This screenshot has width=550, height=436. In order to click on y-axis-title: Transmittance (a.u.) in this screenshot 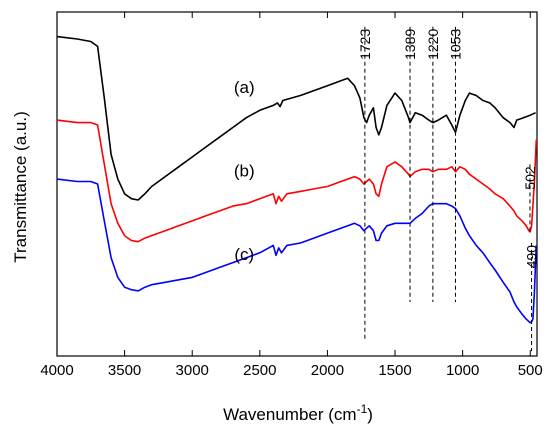, I will do `click(20, 186)`.